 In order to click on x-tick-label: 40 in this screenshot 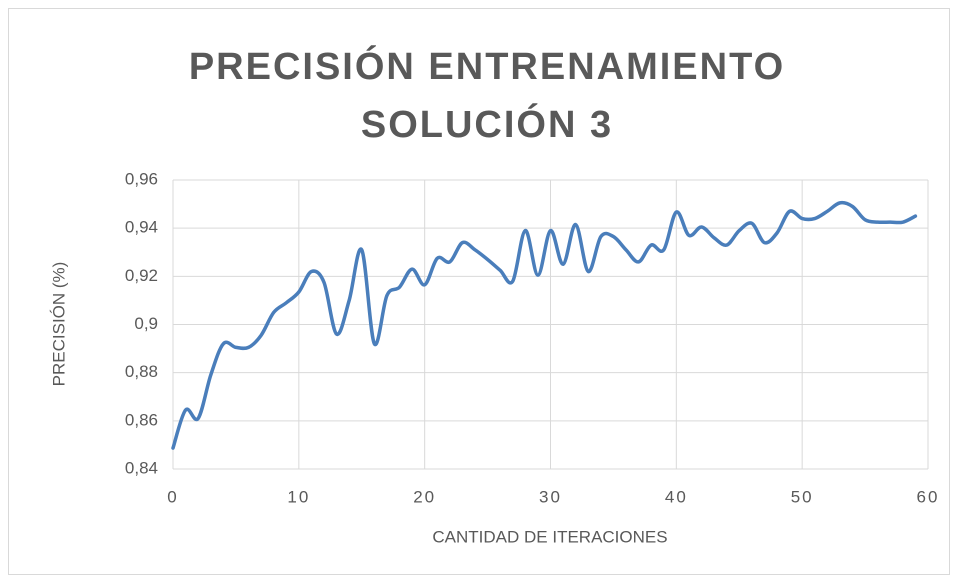, I will do `click(676, 496)`.